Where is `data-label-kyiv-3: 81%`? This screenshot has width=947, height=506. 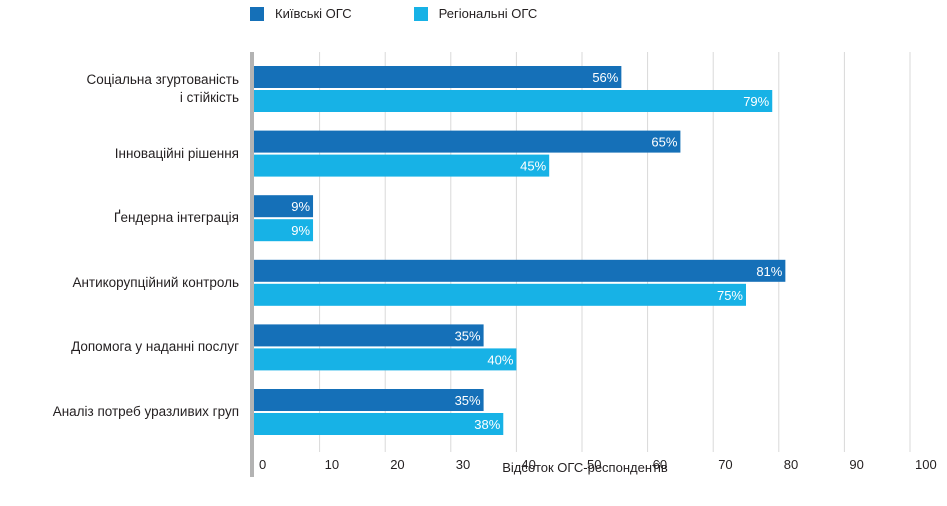 data-label-kyiv-3: 81% is located at coordinates (769, 271).